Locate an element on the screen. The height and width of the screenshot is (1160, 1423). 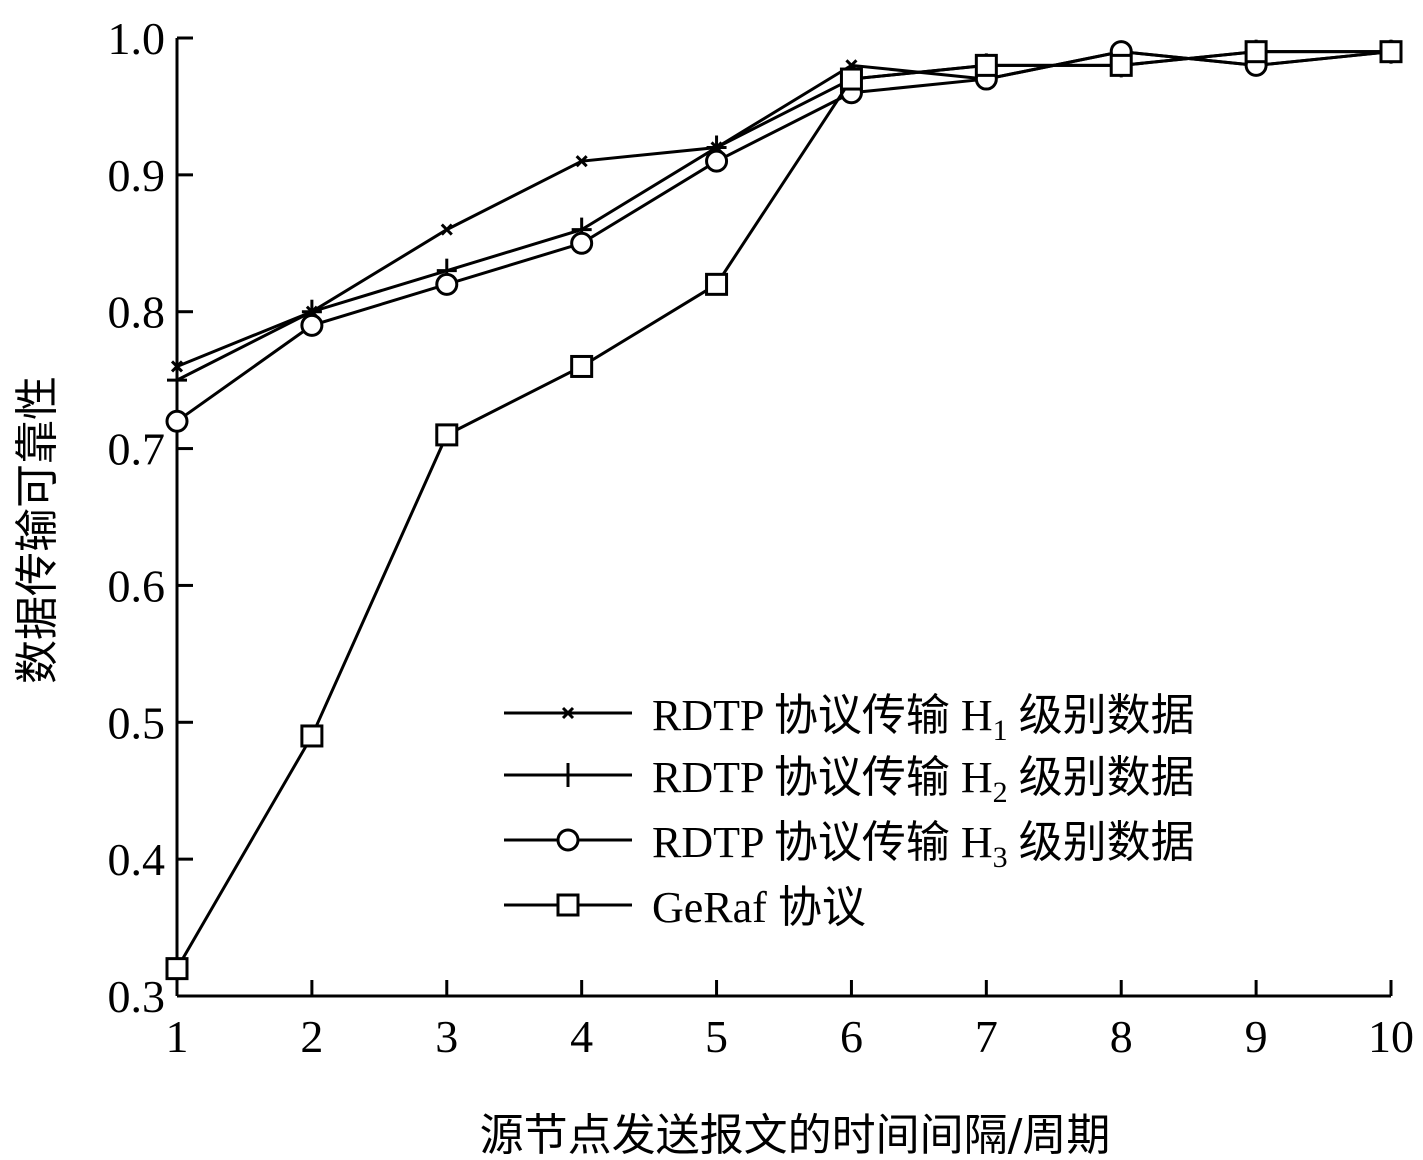
x-tick-label: 4 is located at coordinates (581, 1036).